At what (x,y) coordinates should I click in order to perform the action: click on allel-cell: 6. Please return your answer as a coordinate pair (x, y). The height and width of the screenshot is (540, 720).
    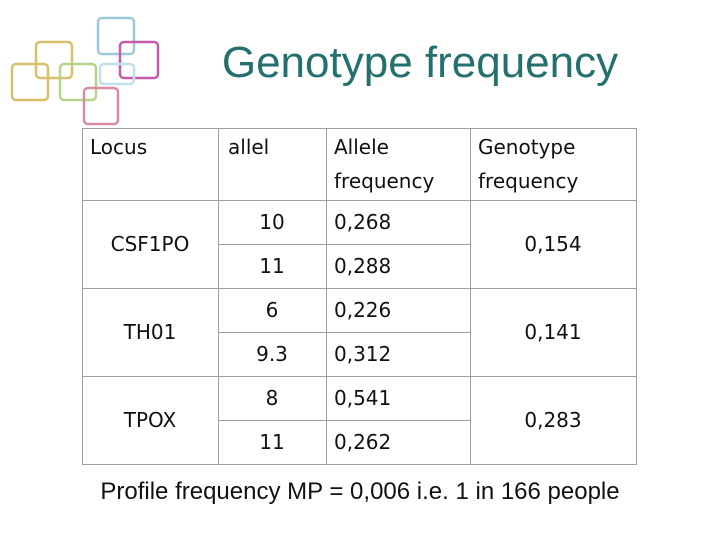
    Looking at the image, I should click on (272, 310).